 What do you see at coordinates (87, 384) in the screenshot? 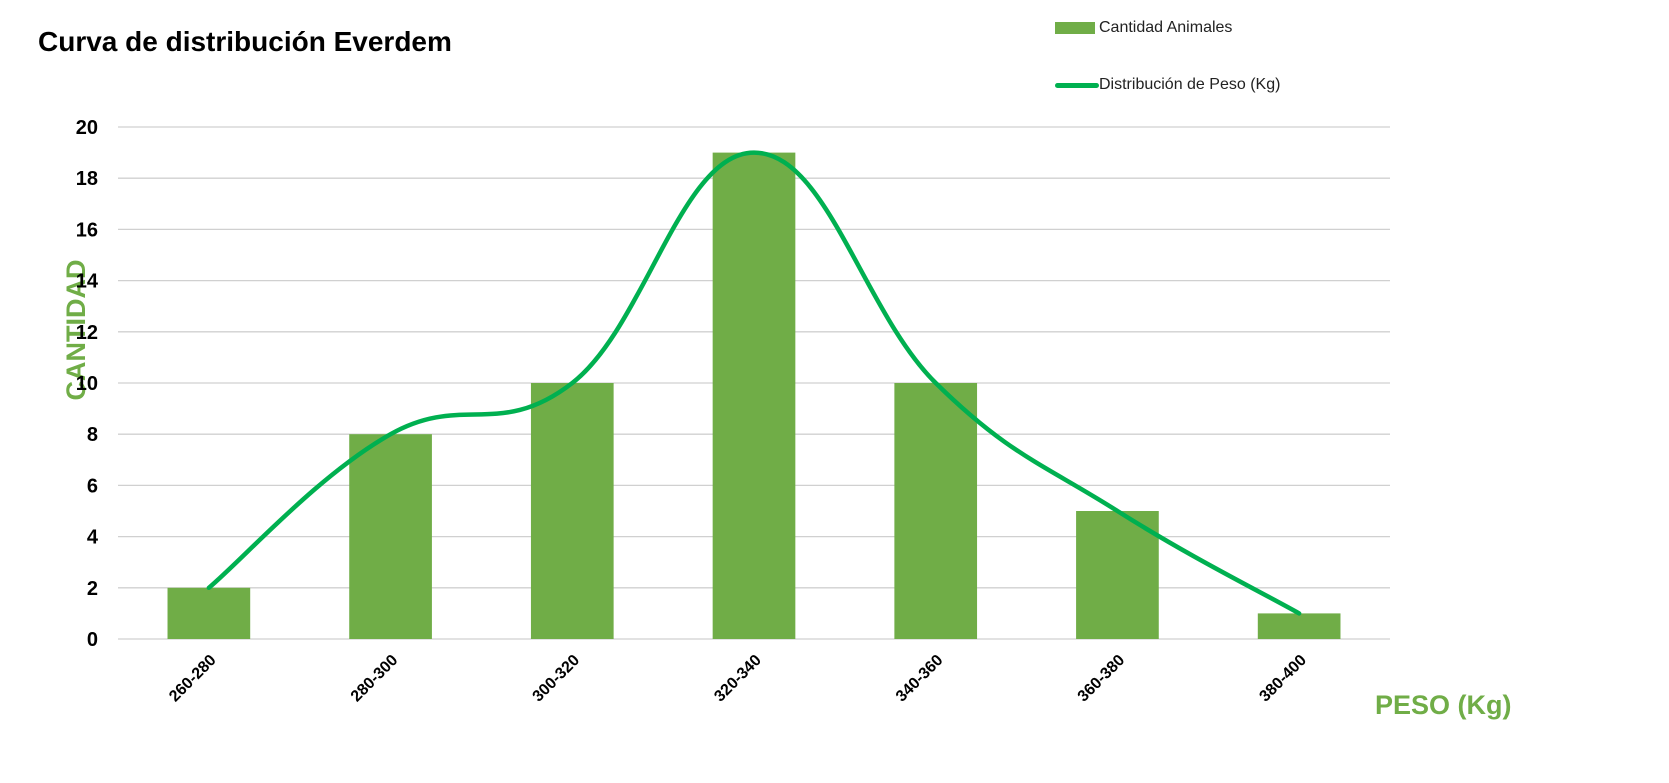
I see `y-tick-label: 10` at bounding box center [87, 384].